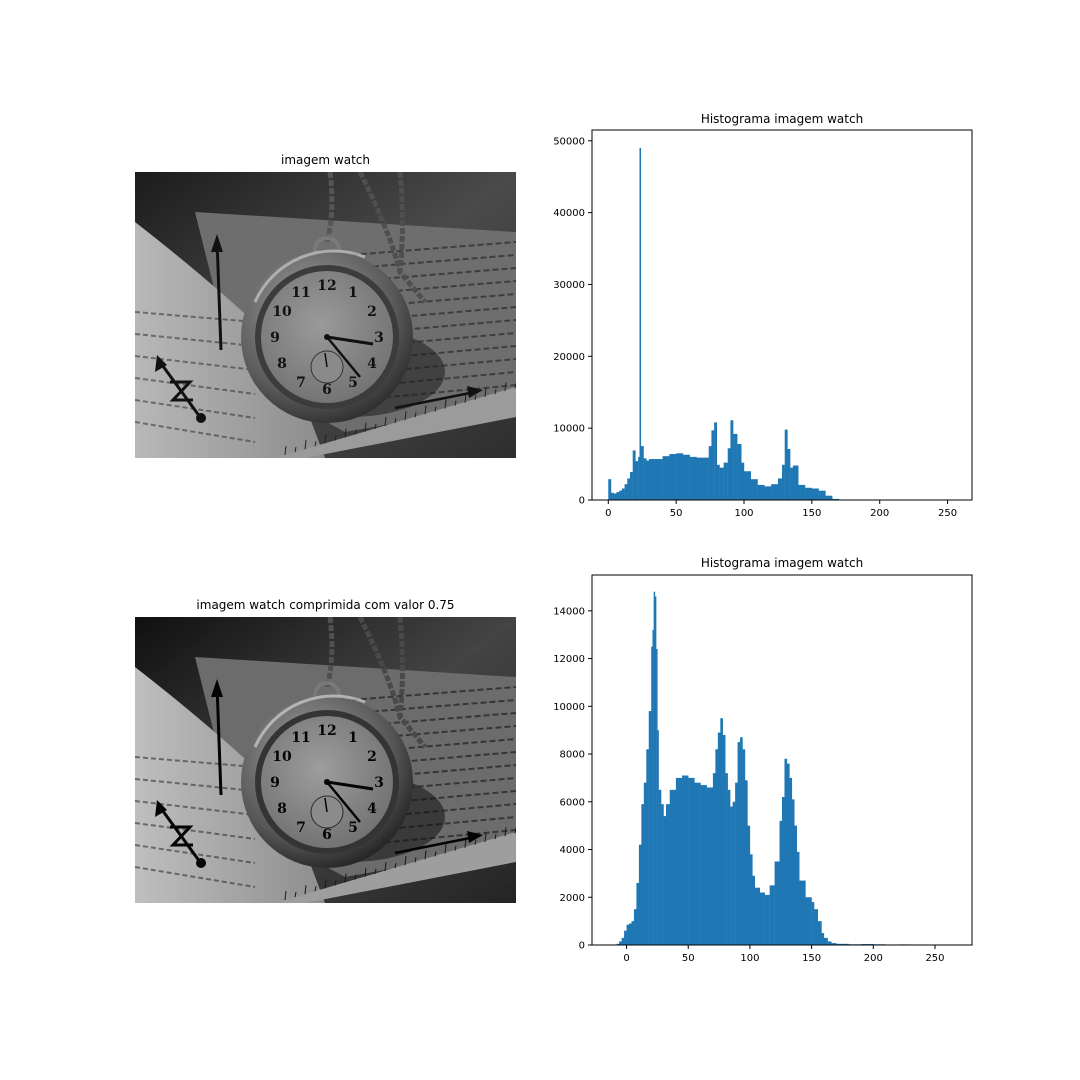 Image resolution: width=1080 pixels, height=1080 pixels. What do you see at coordinates (282, 364) in the screenshot?
I see `svg-text: 8` at bounding box center [282, 364].